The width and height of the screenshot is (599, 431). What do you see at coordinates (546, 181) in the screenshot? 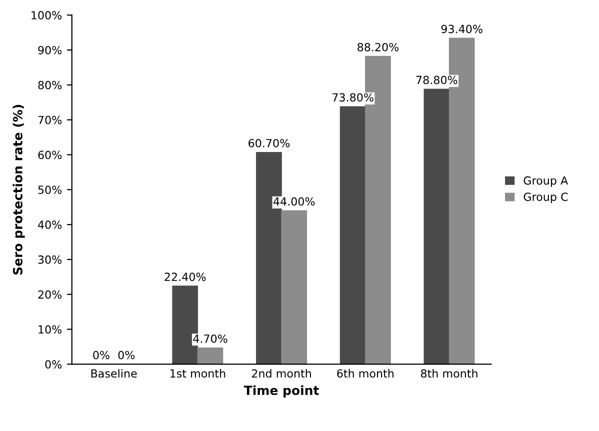
I see `legend-label: Group A` at bounding box center [546, 181].